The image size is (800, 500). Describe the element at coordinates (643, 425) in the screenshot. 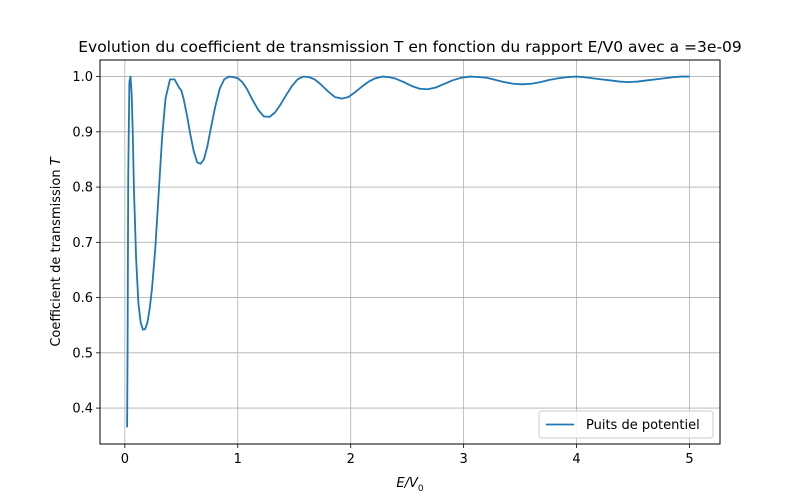

I see `legend-label: Puits de potentiel` at that location.